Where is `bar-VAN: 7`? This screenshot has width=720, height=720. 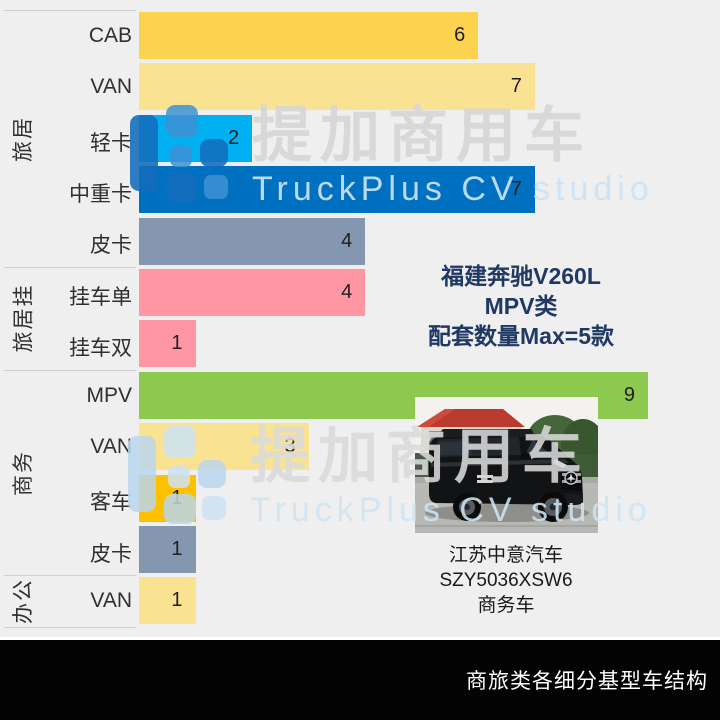 bar-VAN: 7 is located at coordinates (337, 87).